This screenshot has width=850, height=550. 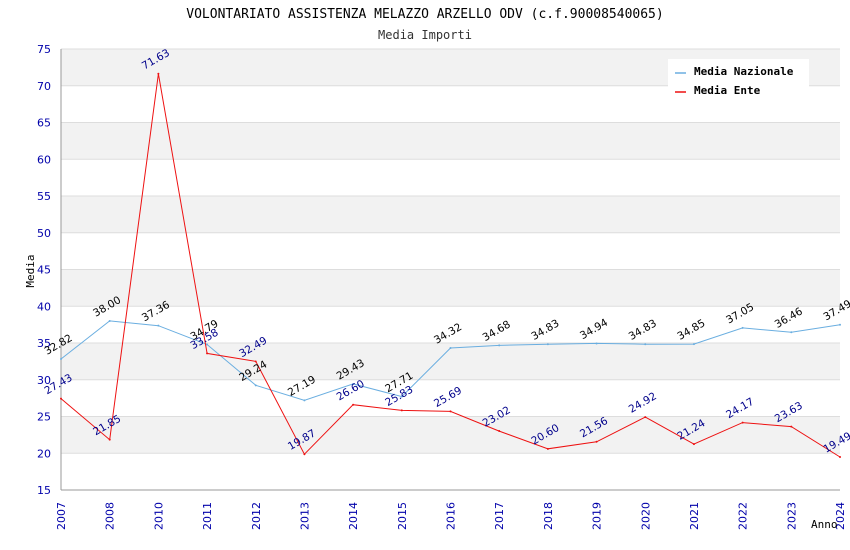 I want to click on y-tick-label: 60, so click(x=44, y=159).